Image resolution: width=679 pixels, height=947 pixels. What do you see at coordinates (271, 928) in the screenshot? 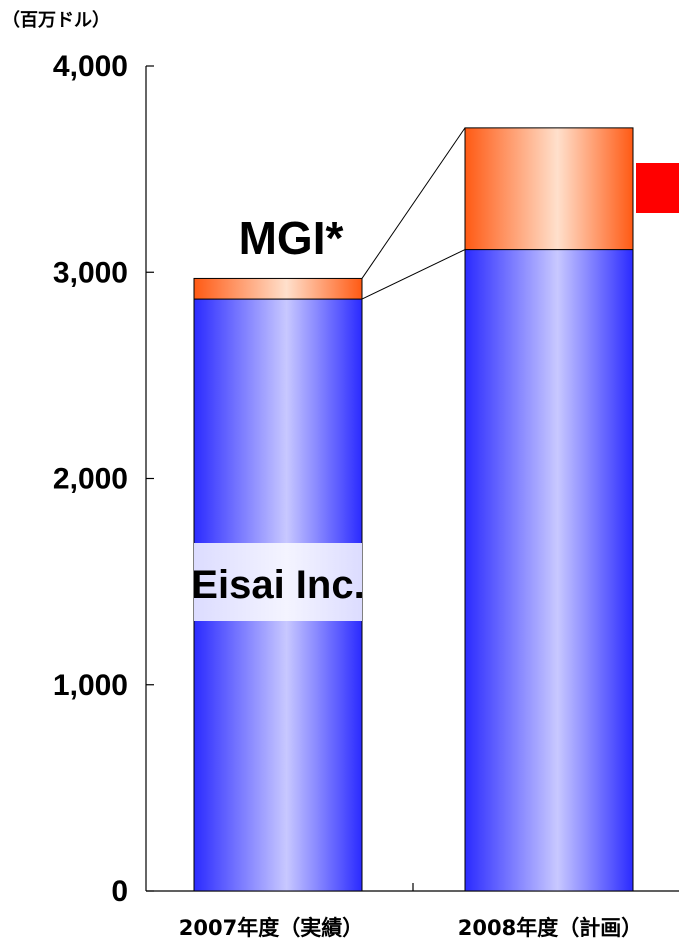
I see `x-category-label: 2007年度（実績）` at bounding box center [271, 928].